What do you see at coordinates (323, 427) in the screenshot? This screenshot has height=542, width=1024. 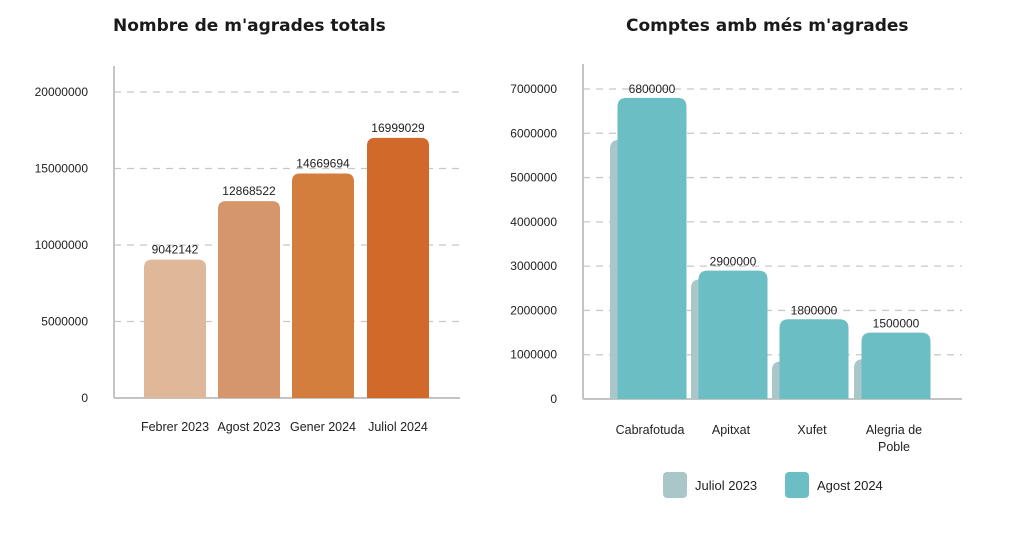 I see `x-tick-label: Gener 2024` at bounding box center [323, 427].